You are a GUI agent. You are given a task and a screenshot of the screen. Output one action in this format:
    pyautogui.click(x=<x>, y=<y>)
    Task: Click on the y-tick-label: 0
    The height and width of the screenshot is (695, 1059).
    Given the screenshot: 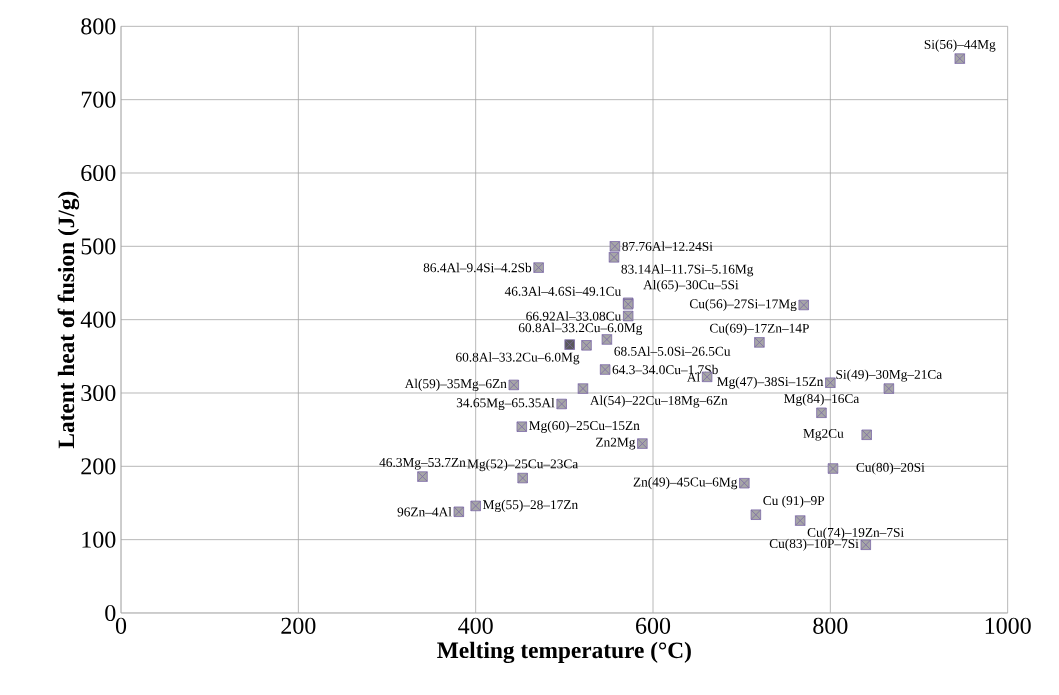 What is the action you would take?
    pyautogui.click(x=110, y=613)
    